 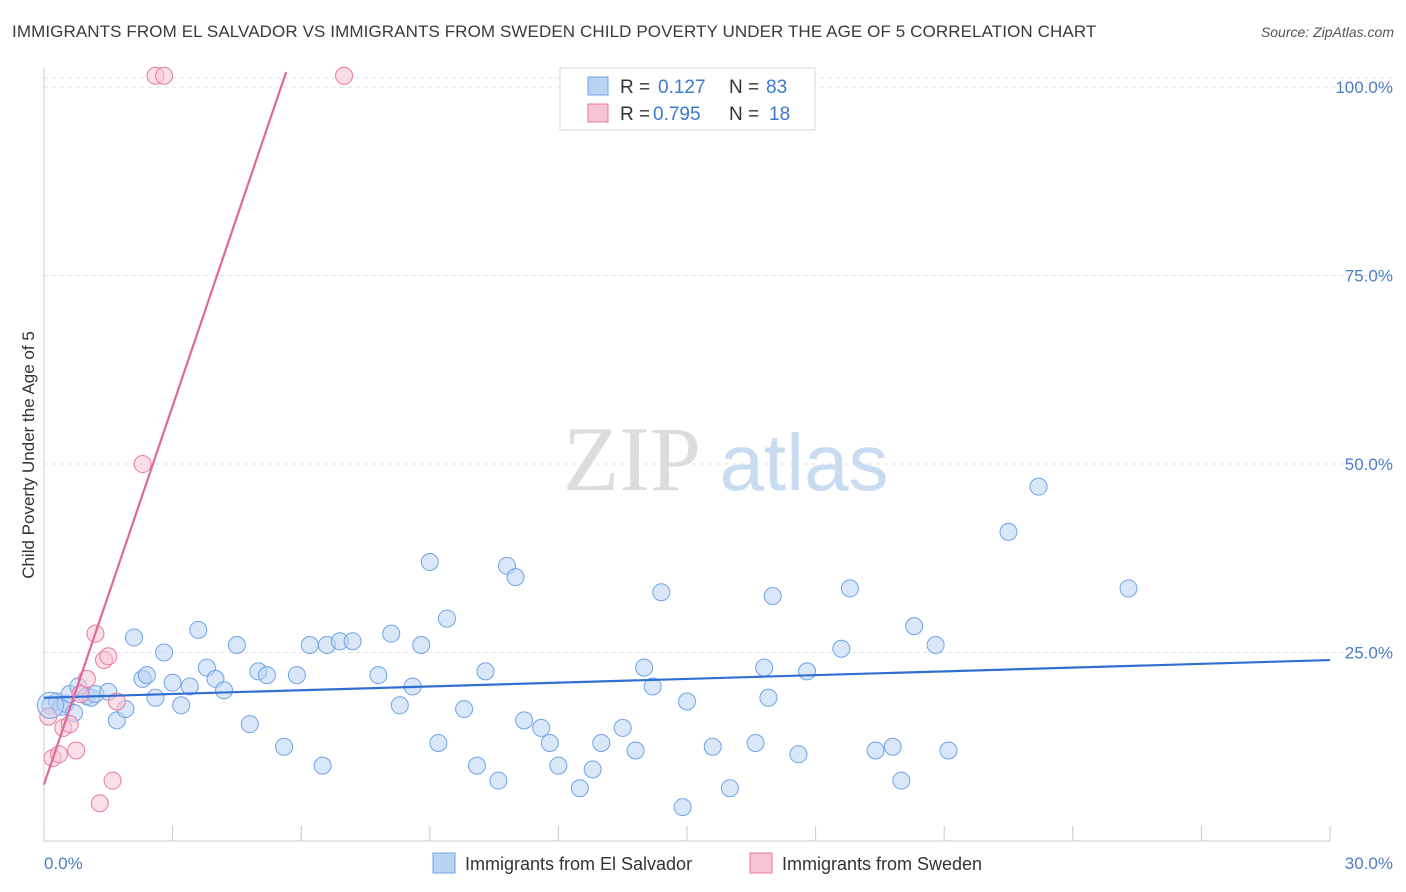 I want to click on legend-swatch-bottom-el-salvador, so click(x=444, y=863).